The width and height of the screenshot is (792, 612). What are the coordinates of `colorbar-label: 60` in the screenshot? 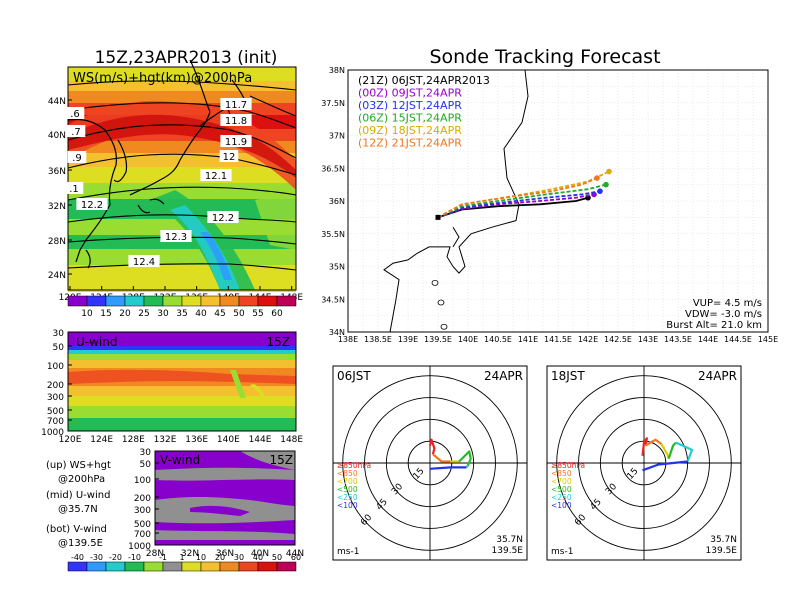 It's located at (296, 557).